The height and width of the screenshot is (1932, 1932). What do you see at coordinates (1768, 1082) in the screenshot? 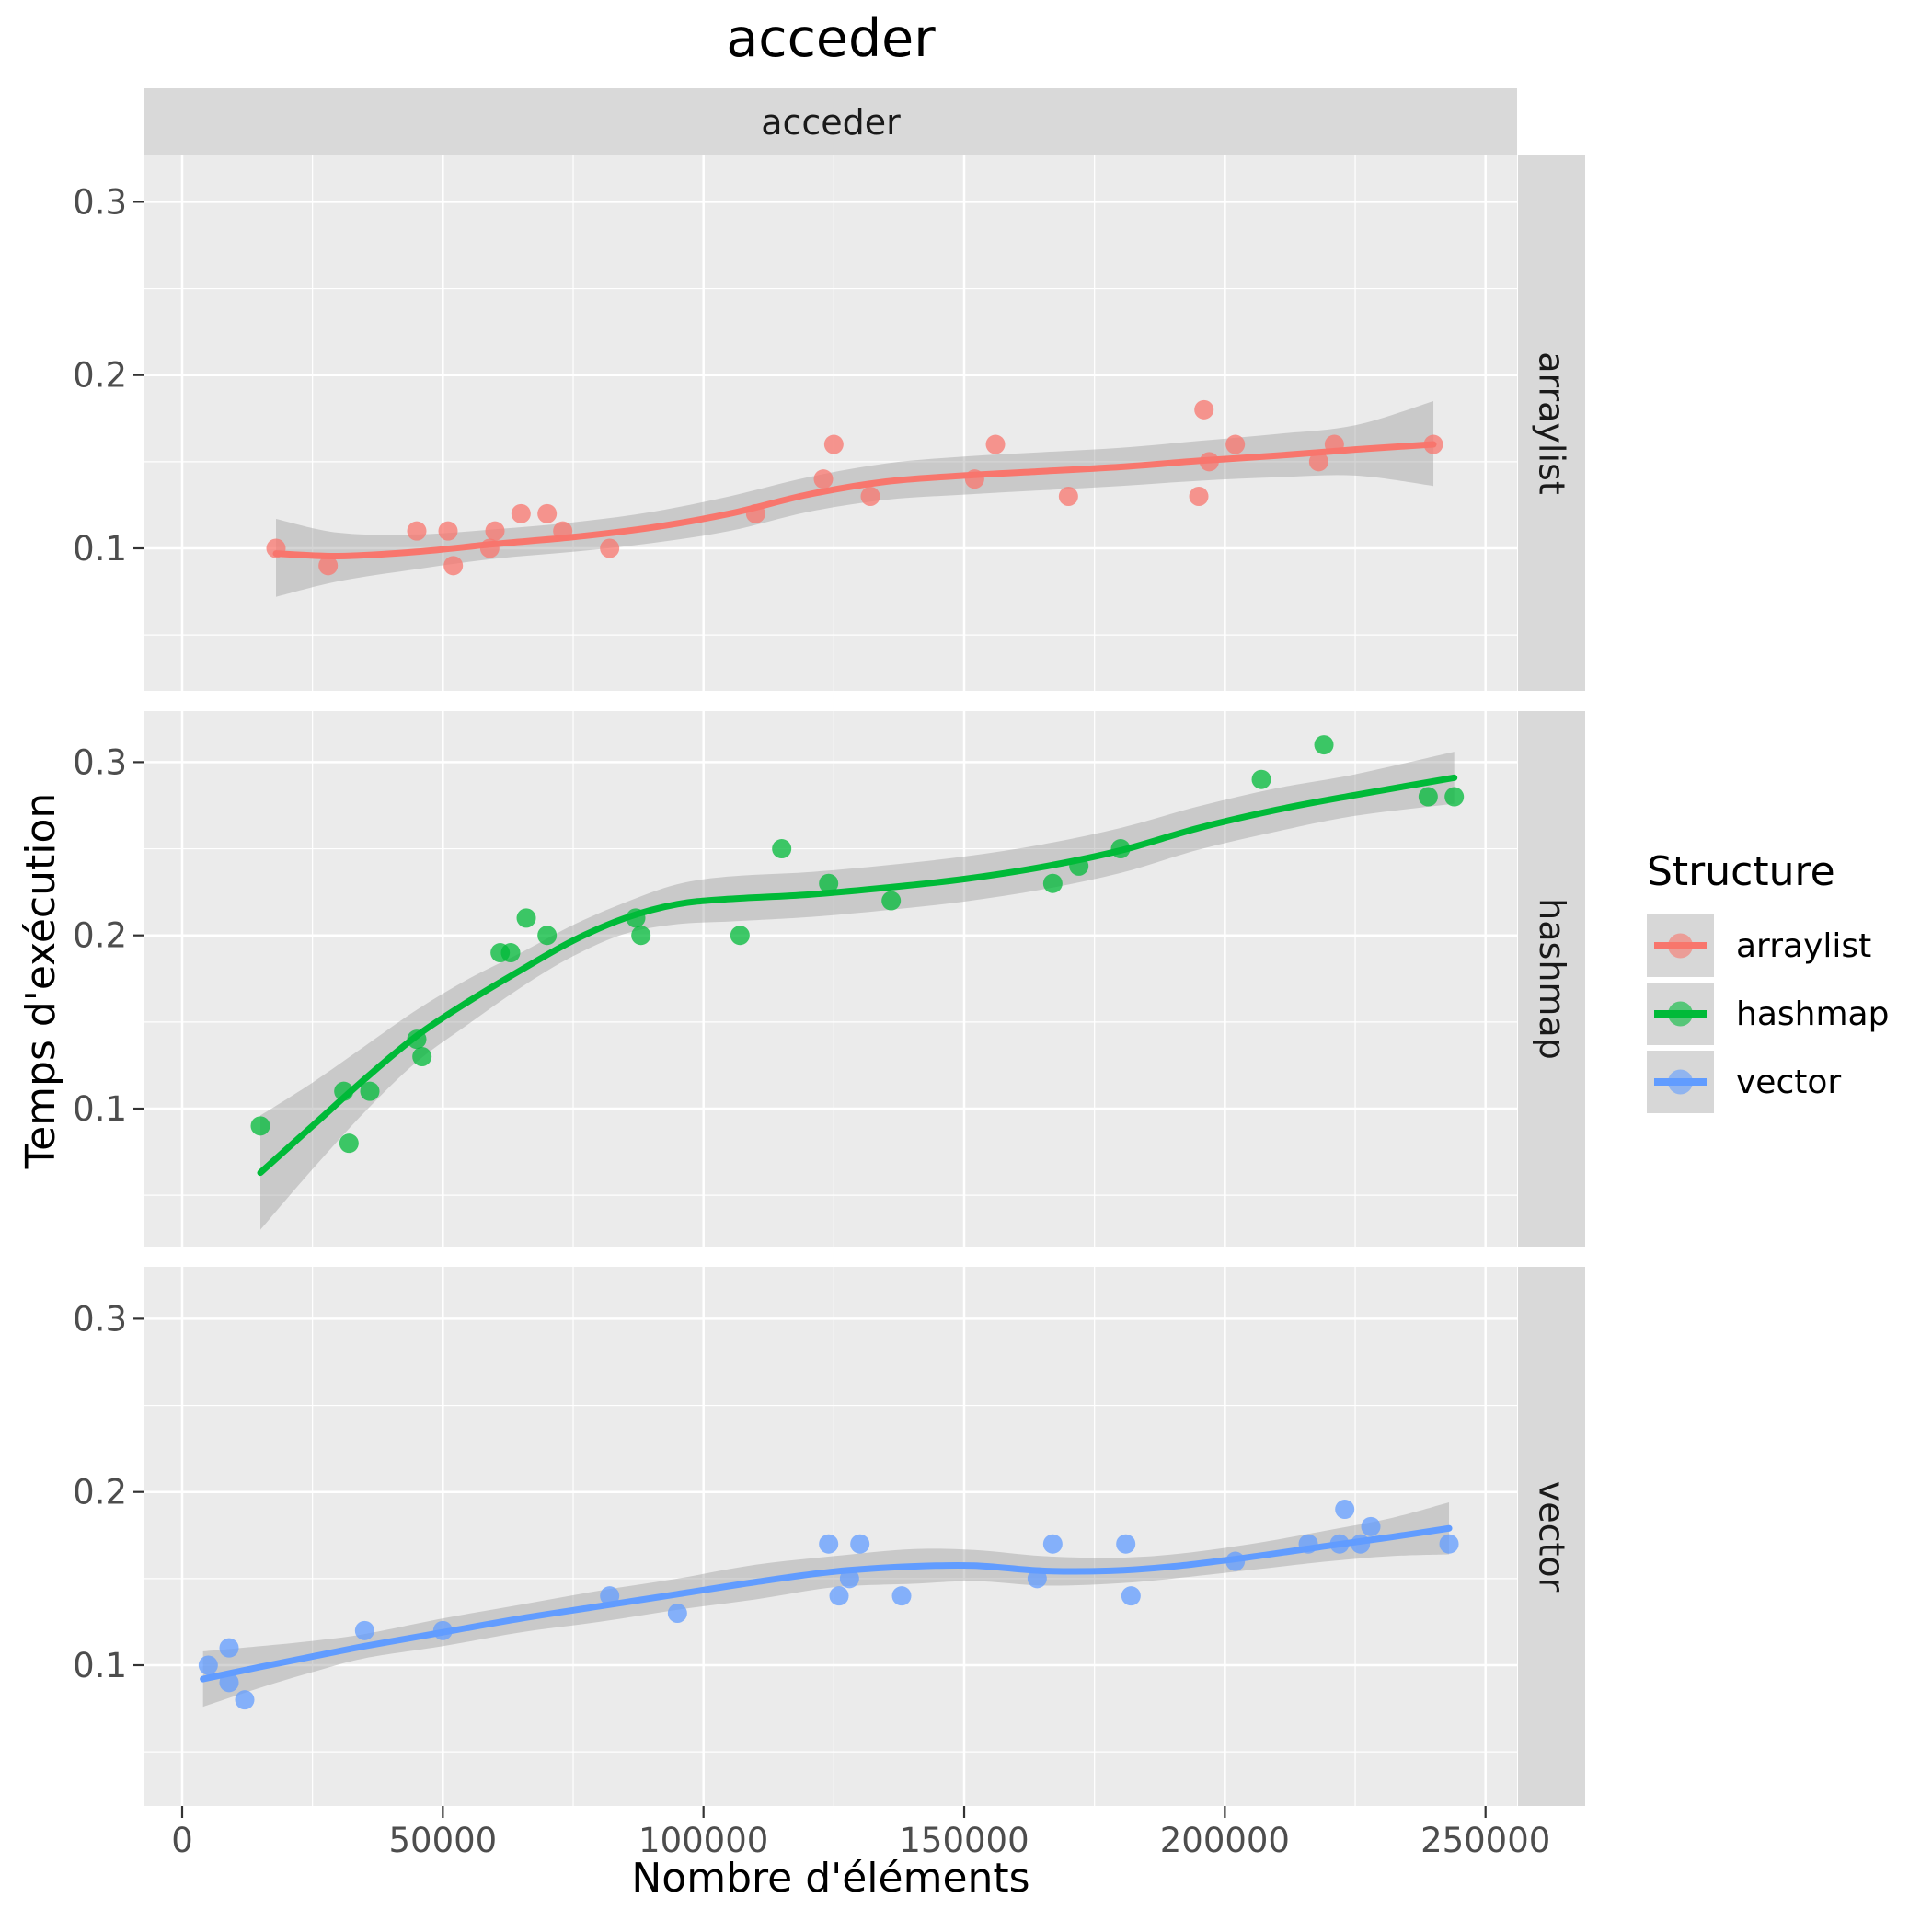
I see `legend-item-vector: vector` at bounding box center [1768, 1082].